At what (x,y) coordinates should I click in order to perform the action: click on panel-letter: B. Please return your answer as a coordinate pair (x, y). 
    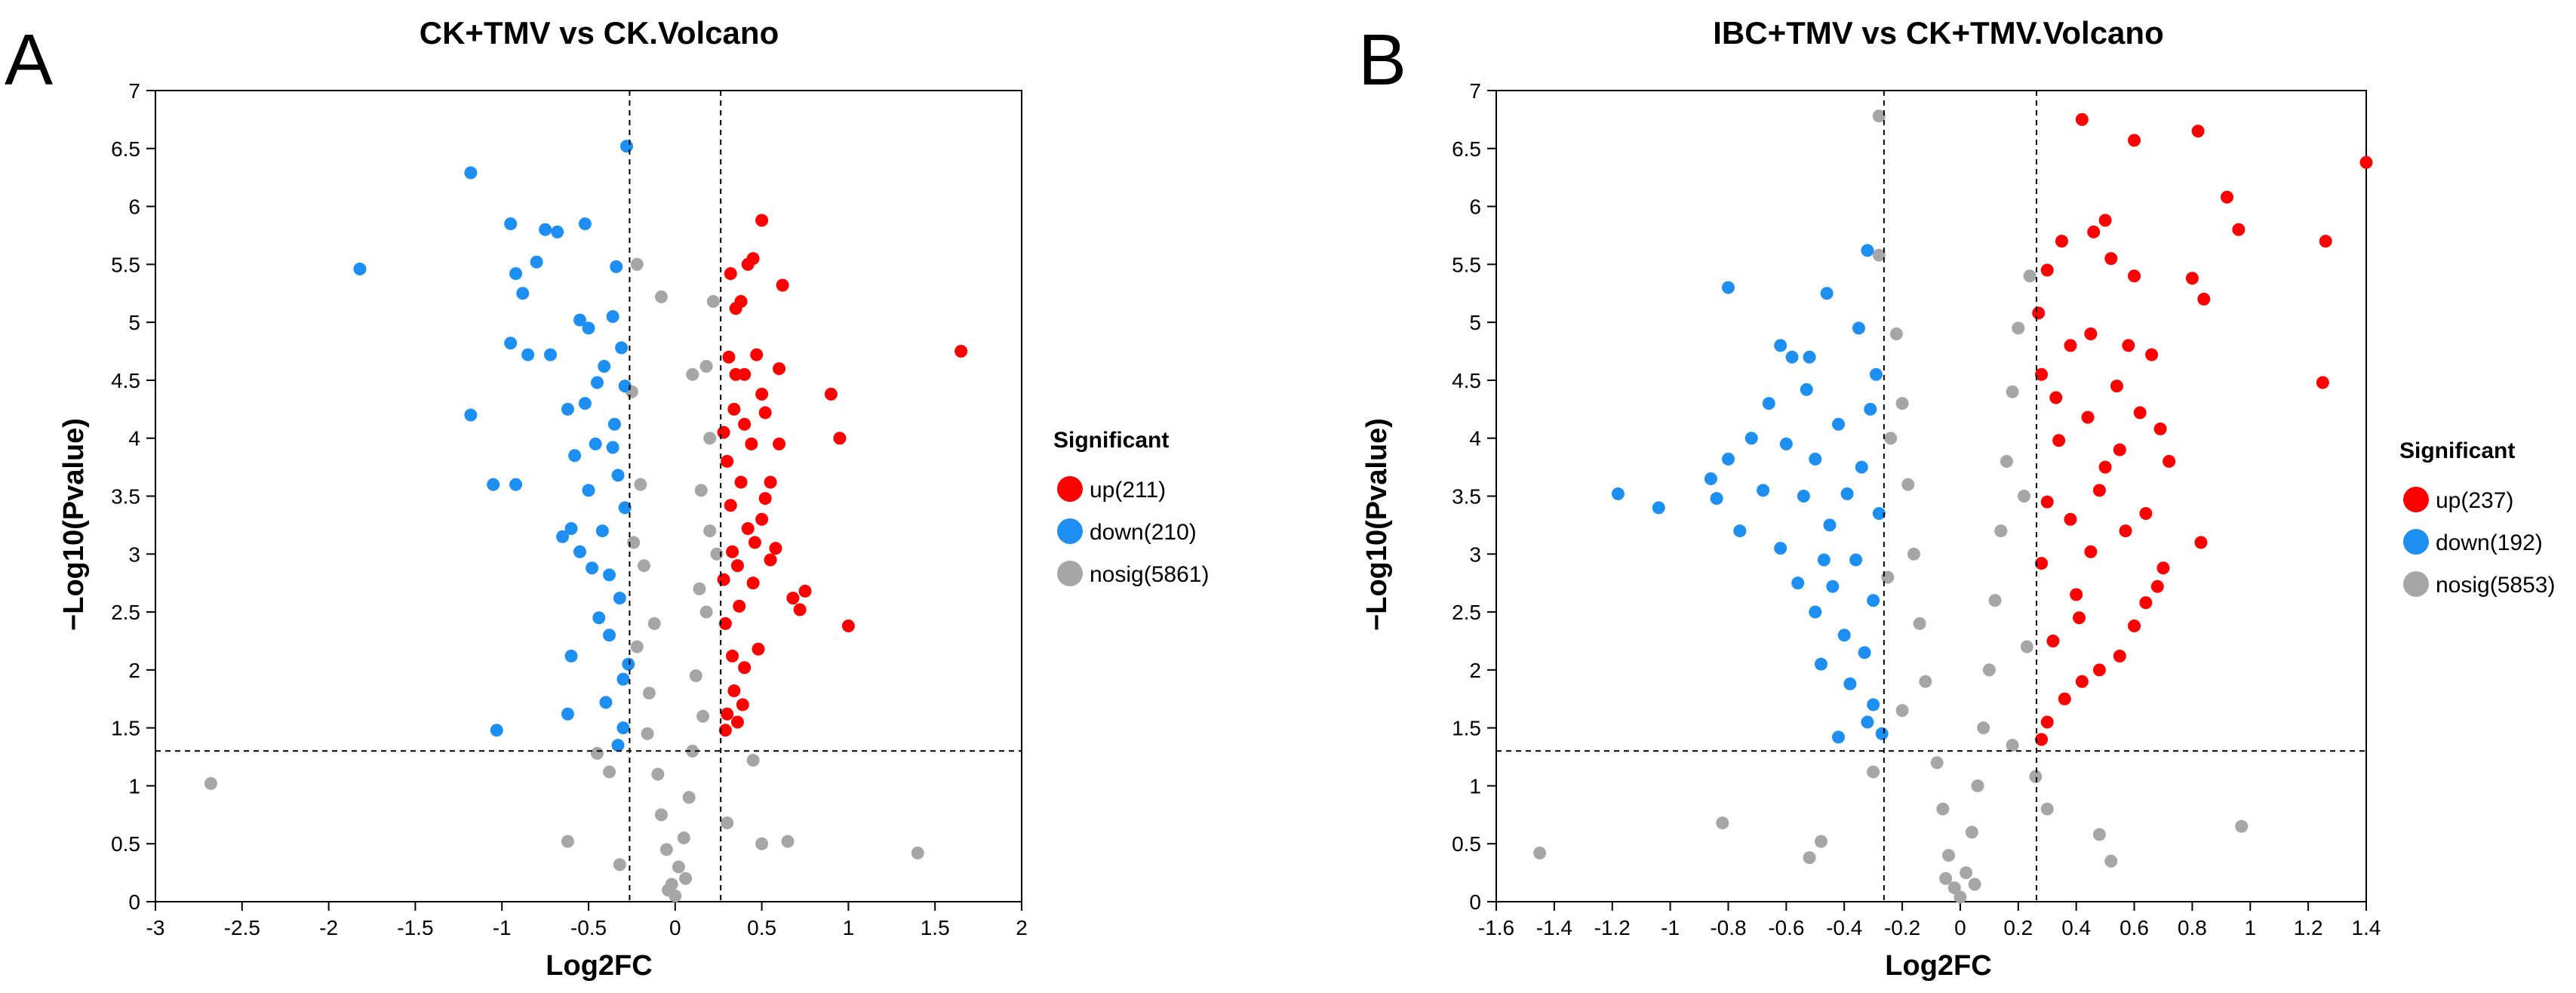
    Looking at the image, I should click on (1382, 60).